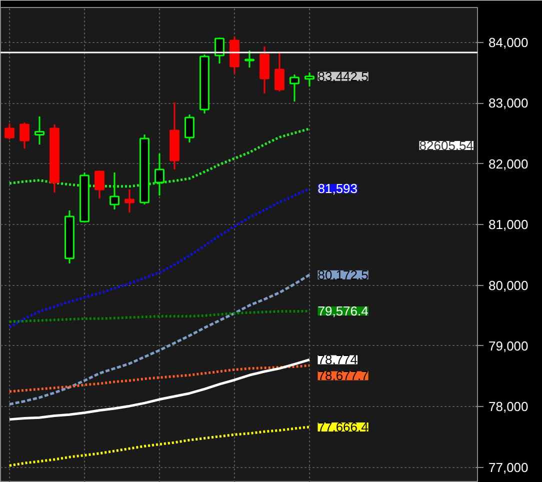 Image resolution: width=542 pixels, height=482 pixels. What do you see at coordinates (343, 376) in the screenshot?
I see `data-label: 78,677.7` at bounding box center [343, 376].